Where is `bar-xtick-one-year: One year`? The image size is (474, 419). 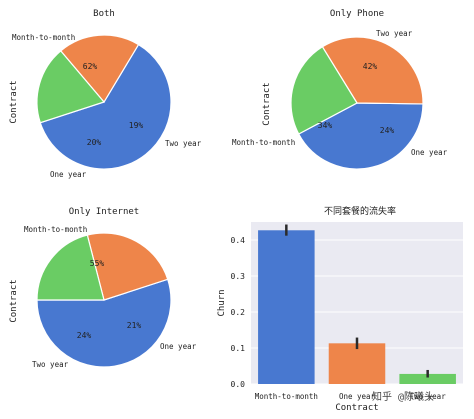
bar-xtick-one-year: One year is located at coordinates (357, 396).